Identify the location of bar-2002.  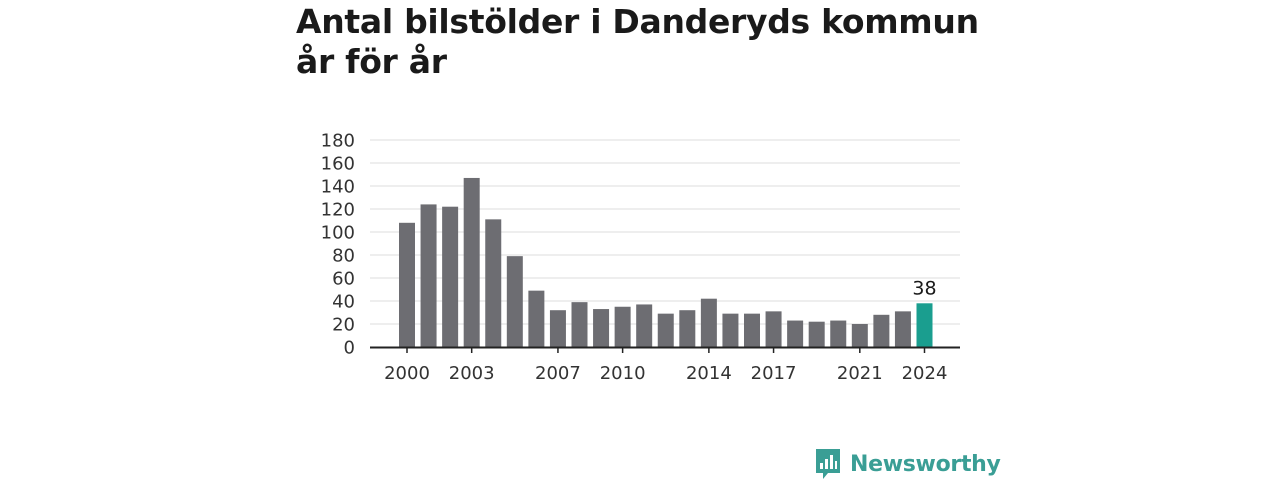
(450, 276).